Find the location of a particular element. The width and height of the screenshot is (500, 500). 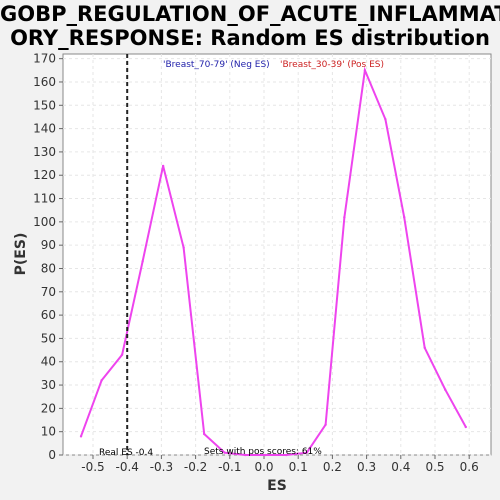

y-tick-label: 140 is located at coordinates (44, 129).